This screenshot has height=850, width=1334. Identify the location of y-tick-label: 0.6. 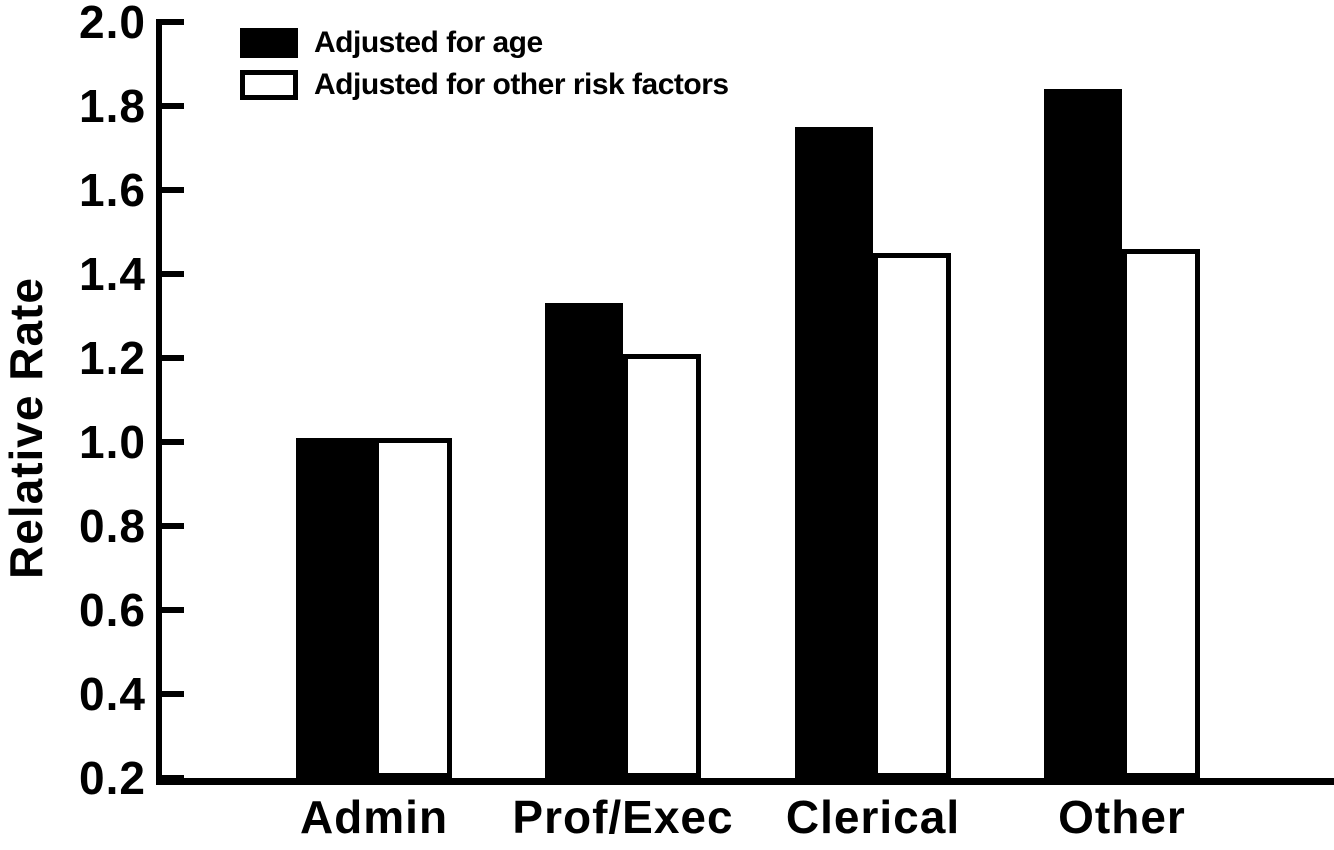
(112, 610).